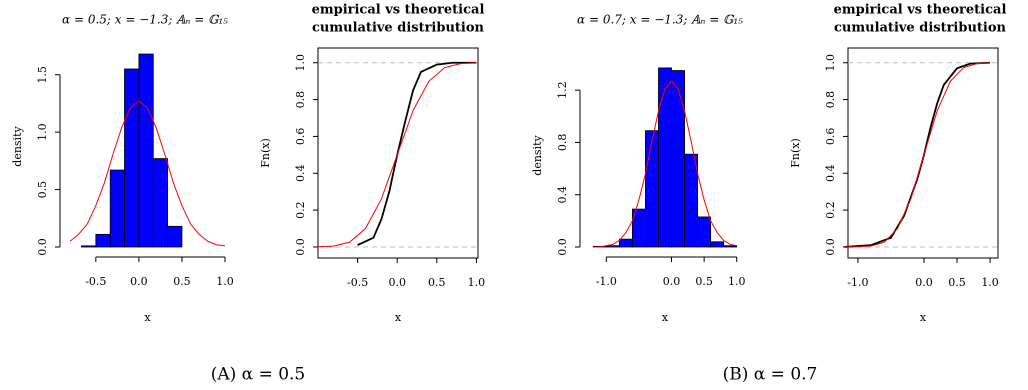 This screenshot has width=1028, height=390. What do you see at coordinates (258, 375) in the screenshot?
I see `caption: (A) α = 0.5` at bounding box center [258, 375].